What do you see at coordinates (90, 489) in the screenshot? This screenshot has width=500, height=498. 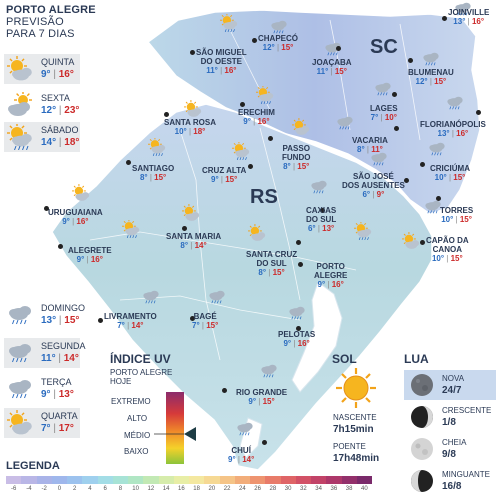 I see `legend-tick-label: 4` at bounding box center [90, 489].